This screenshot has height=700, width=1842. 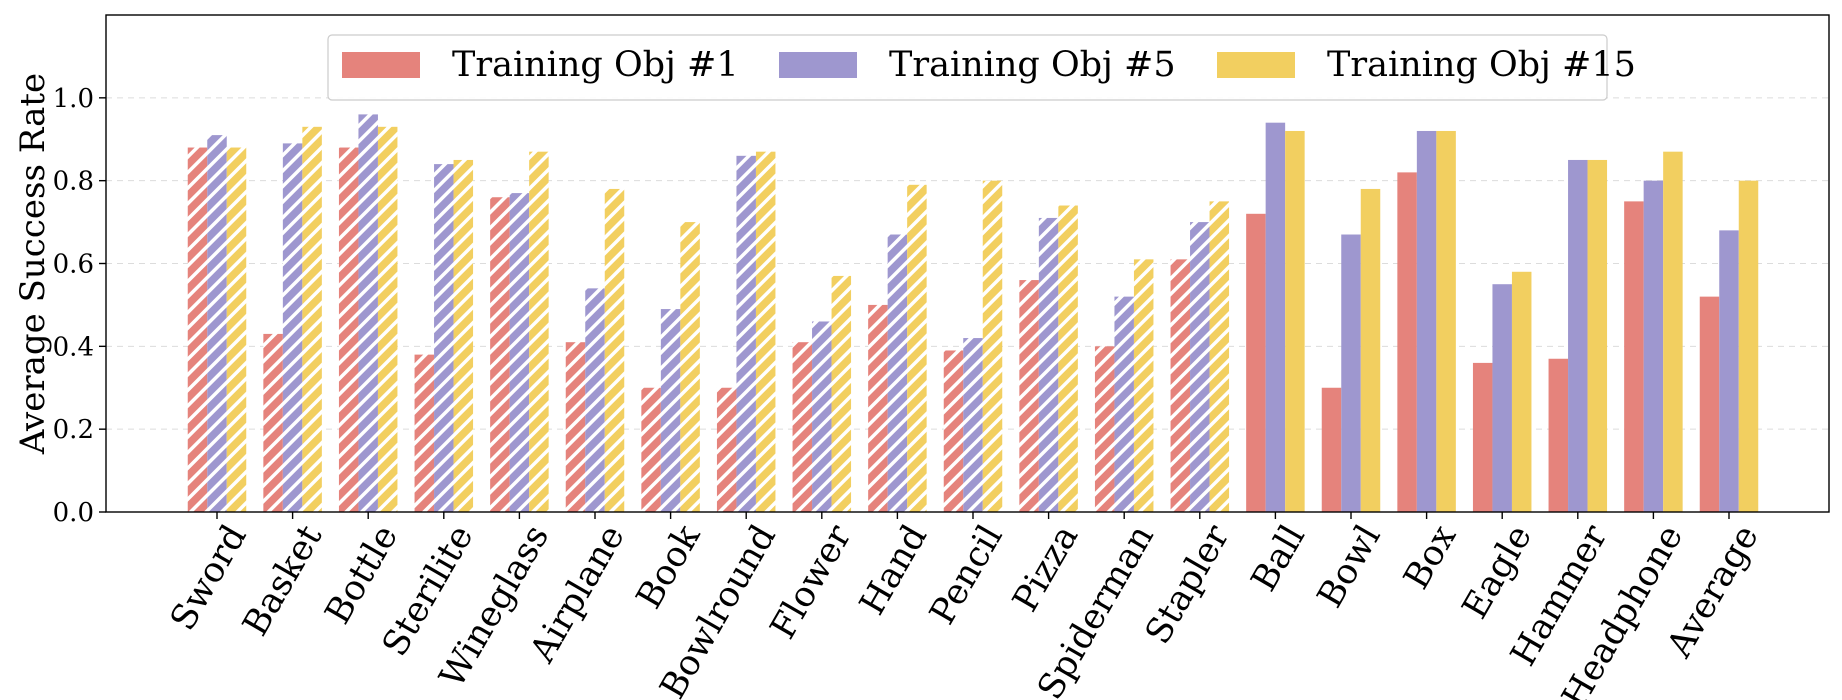 What do you see at coordinates (33, 264) in the screenshot?
I see `y-axis-label: Average Success Rate` at bounding box center [33, 264].